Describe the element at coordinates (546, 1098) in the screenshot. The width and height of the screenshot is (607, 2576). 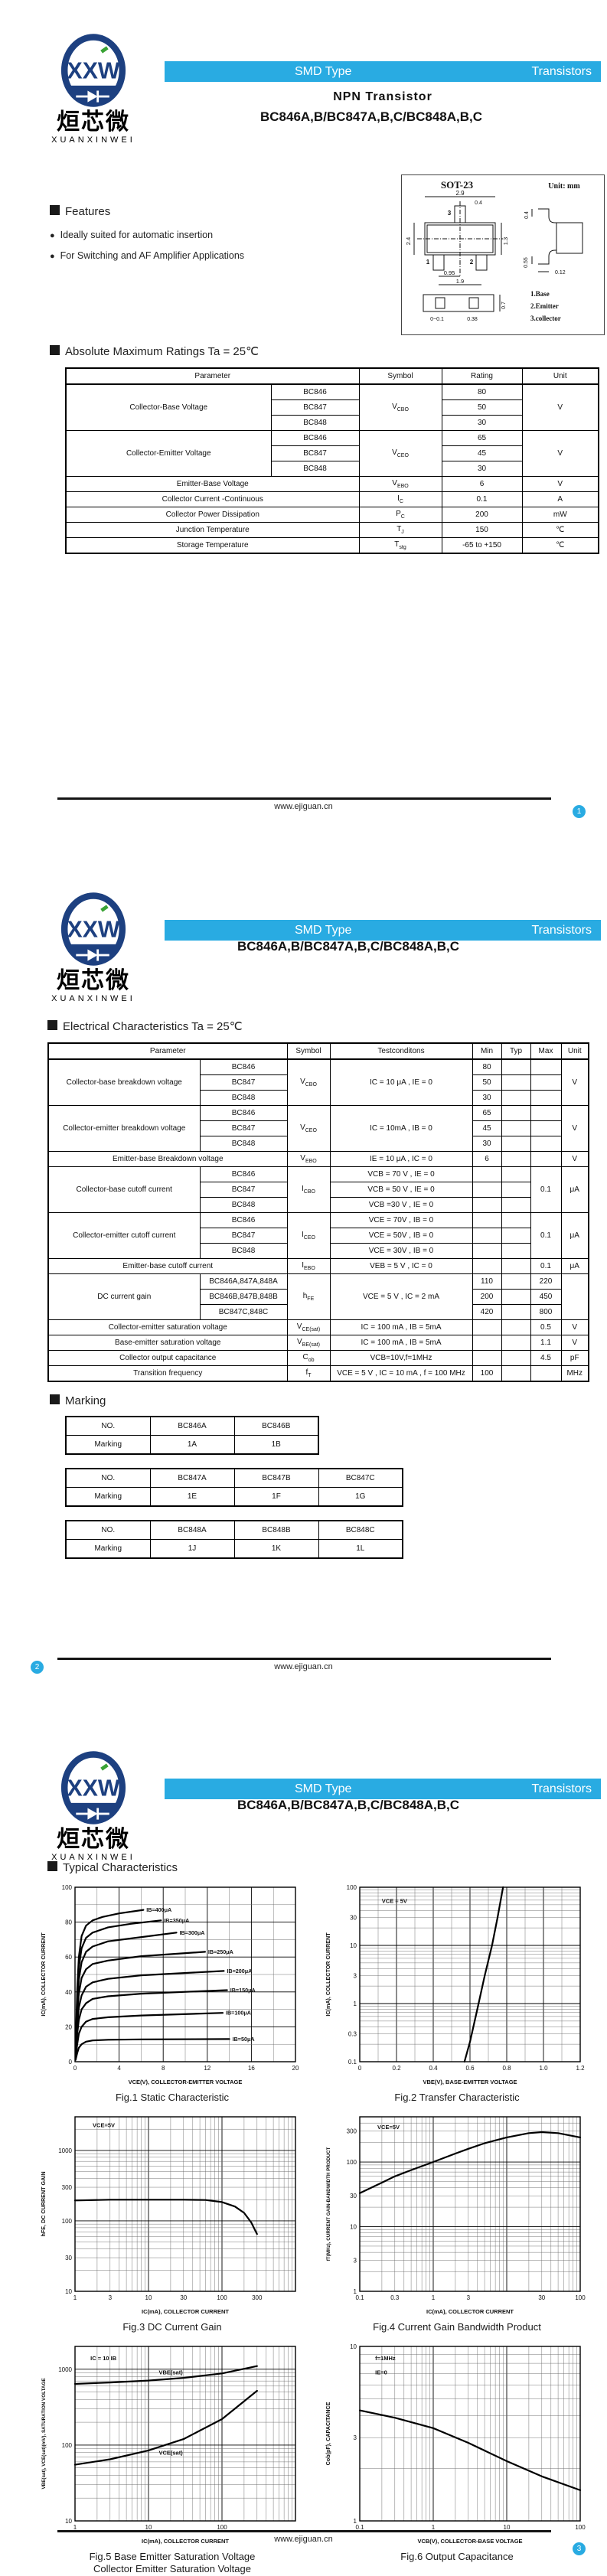
I see `max-cell` at that location.